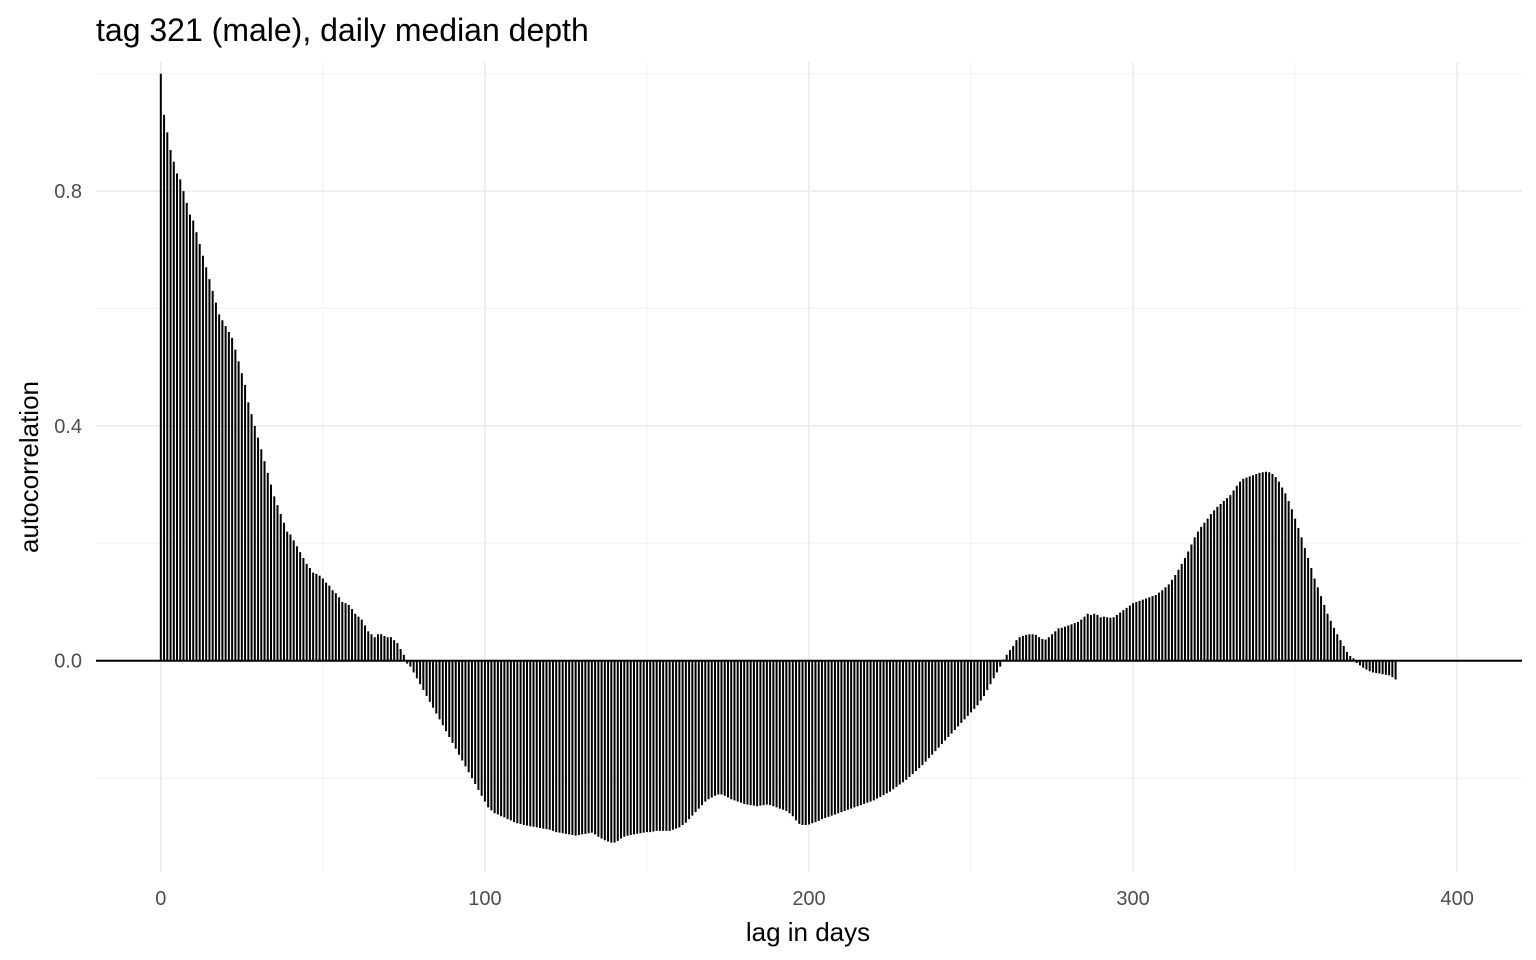 The height and width of the screenshot is (960, 1536). I want to click on x-axis-ticks: 0 100 200 300 400, so click(814, 899).